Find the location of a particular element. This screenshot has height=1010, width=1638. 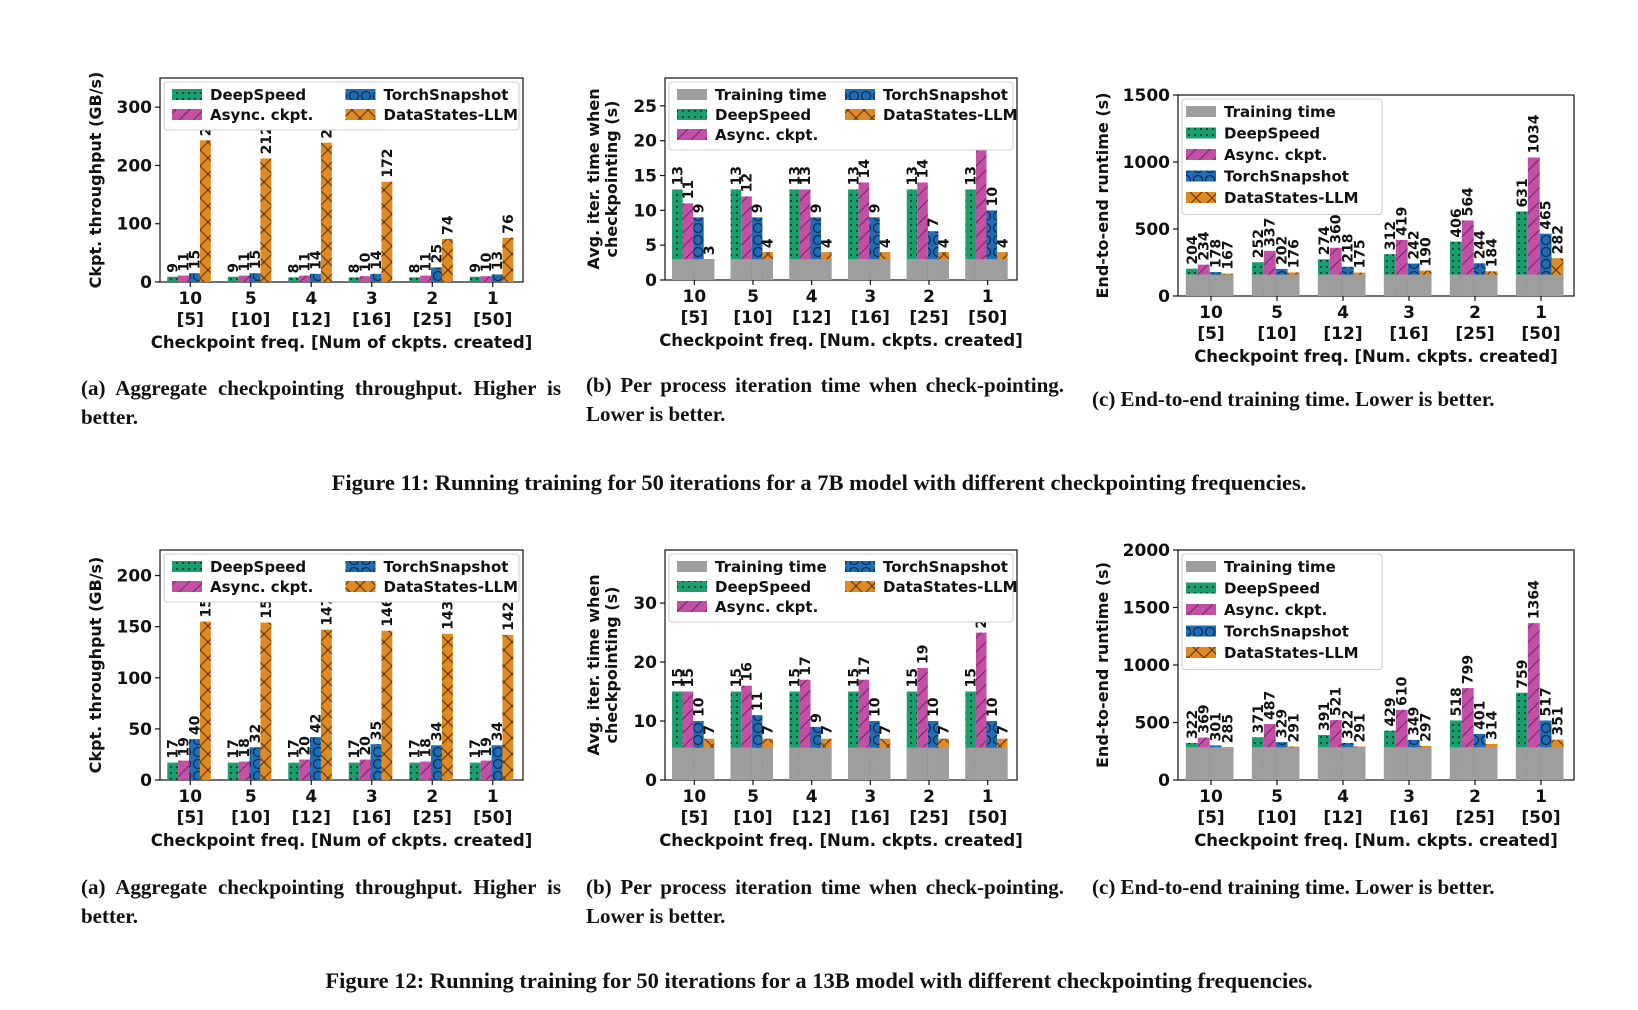

bar-value-label: 15 is located at coordinates (913, 677).